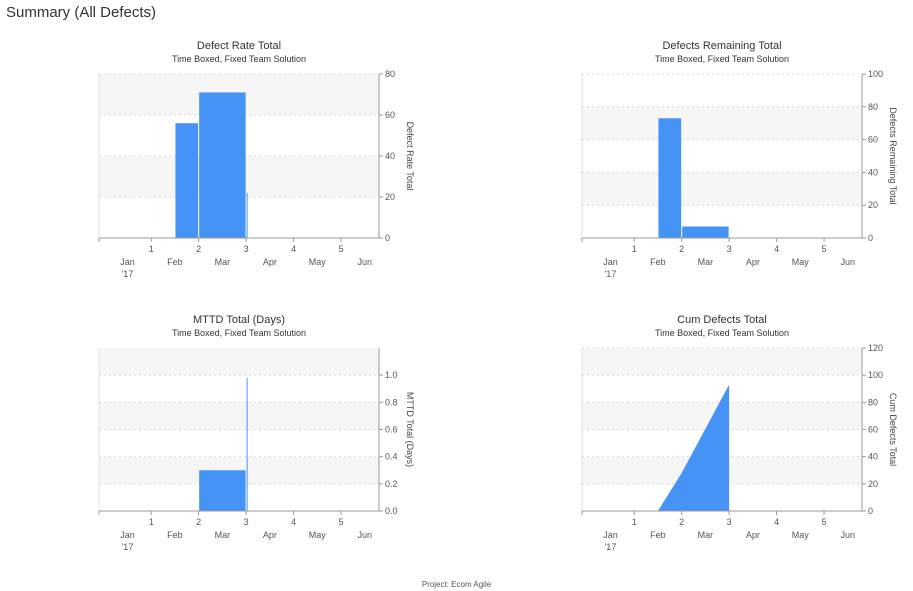  I want to click on chart-title: Defects Remaining Total, so click(721, 46).